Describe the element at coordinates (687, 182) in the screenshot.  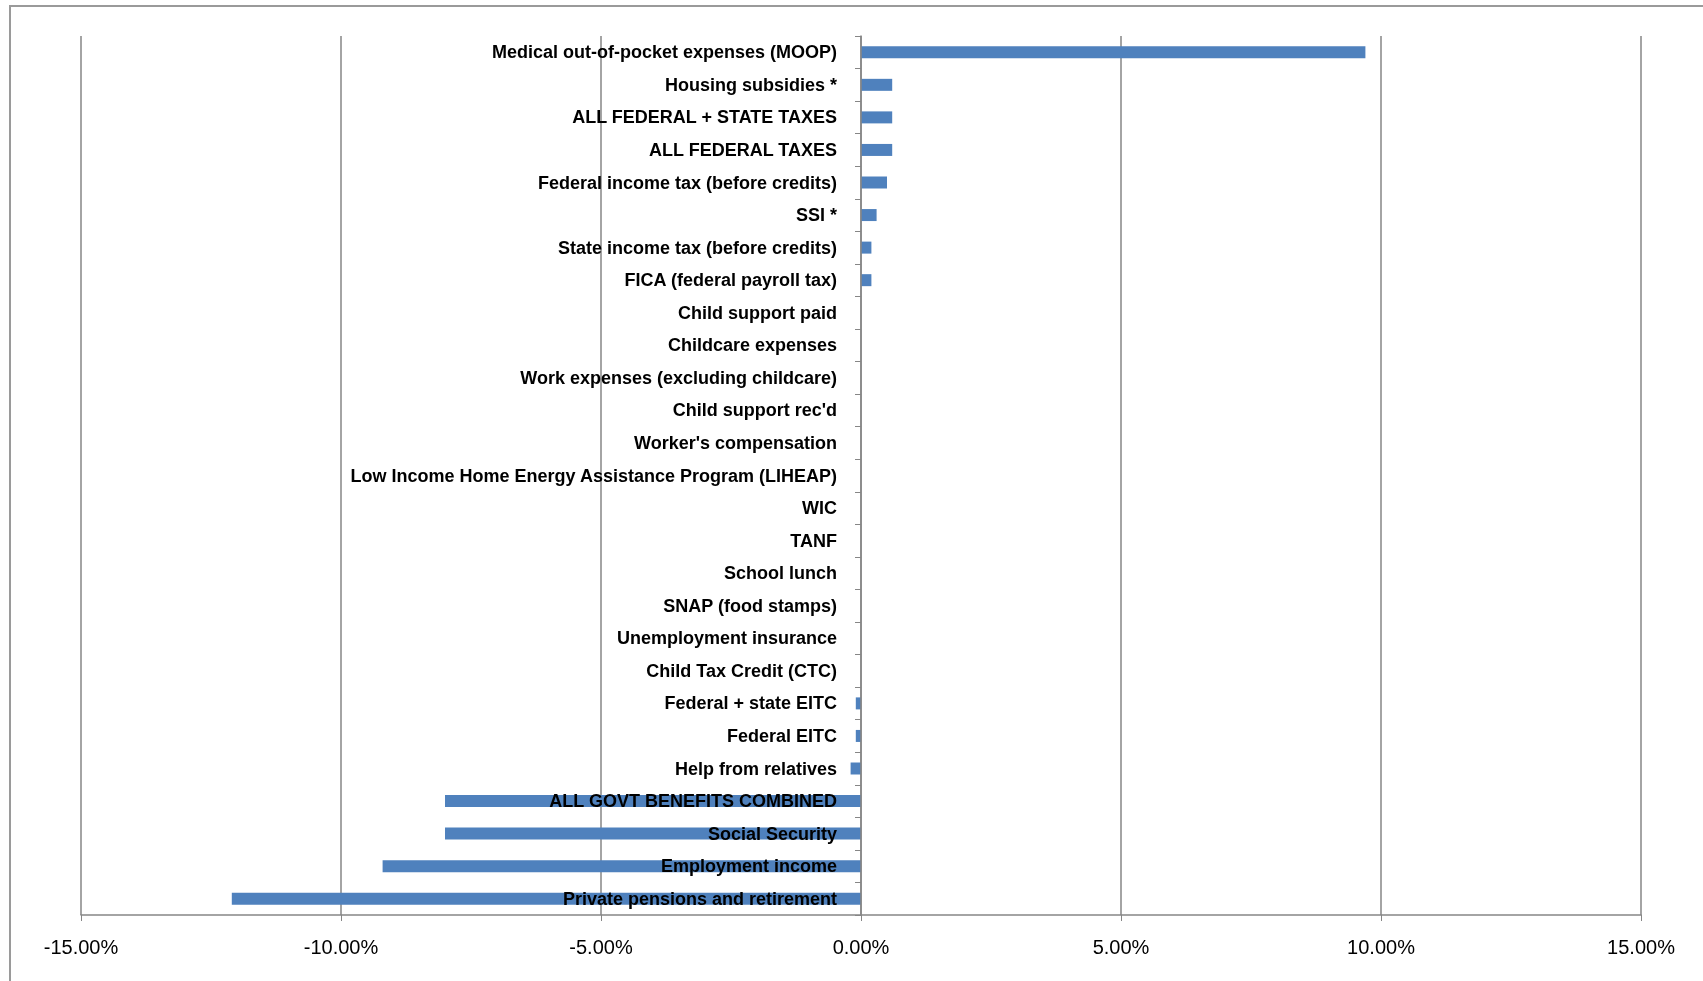
I see `y-tick-label: Federal income tax (before credits)` at that location.